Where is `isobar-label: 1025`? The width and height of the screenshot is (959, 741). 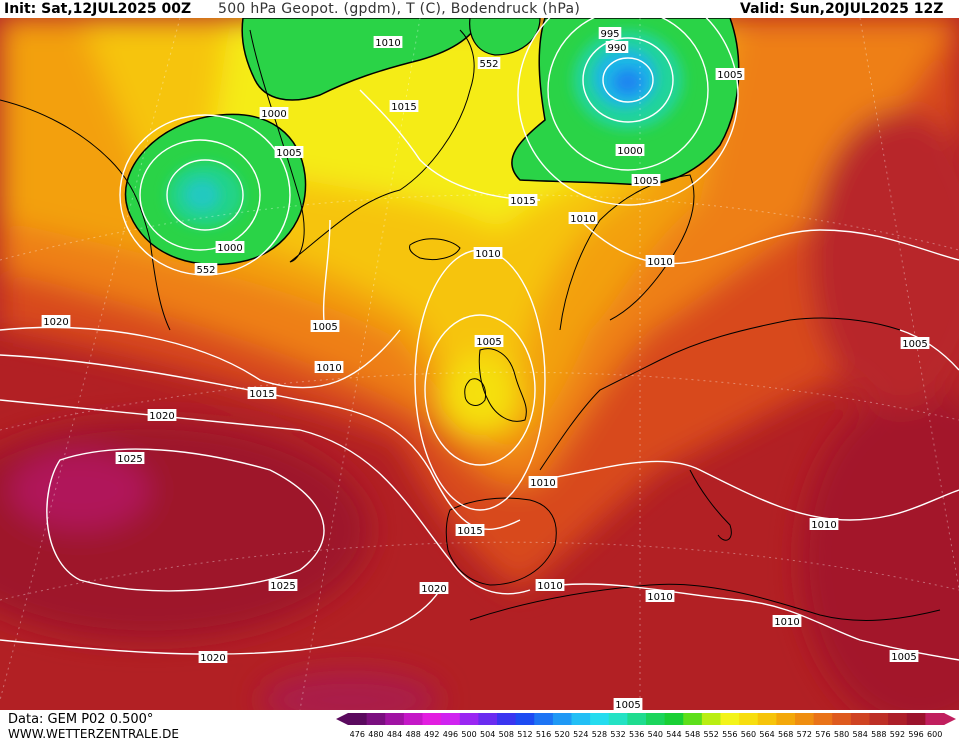 isobar-label: 1025 is located at coordinates (282, 586).